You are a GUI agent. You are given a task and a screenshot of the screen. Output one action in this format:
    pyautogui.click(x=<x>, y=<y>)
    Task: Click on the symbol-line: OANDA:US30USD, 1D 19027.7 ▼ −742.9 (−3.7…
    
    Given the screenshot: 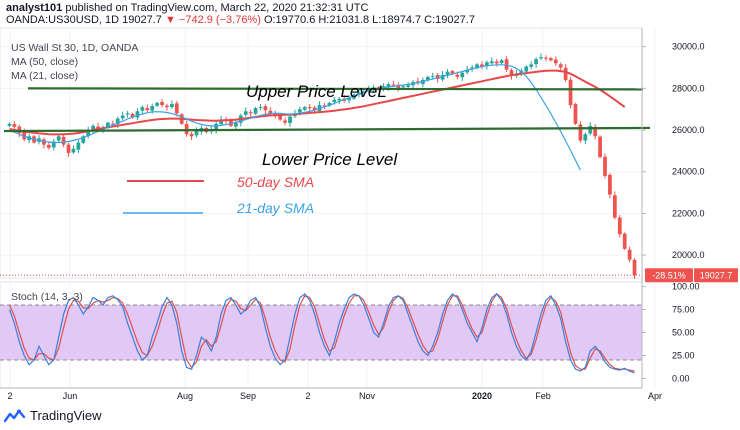 What is the action you would take?
    pyautogui.click(x=240, y=20)
    